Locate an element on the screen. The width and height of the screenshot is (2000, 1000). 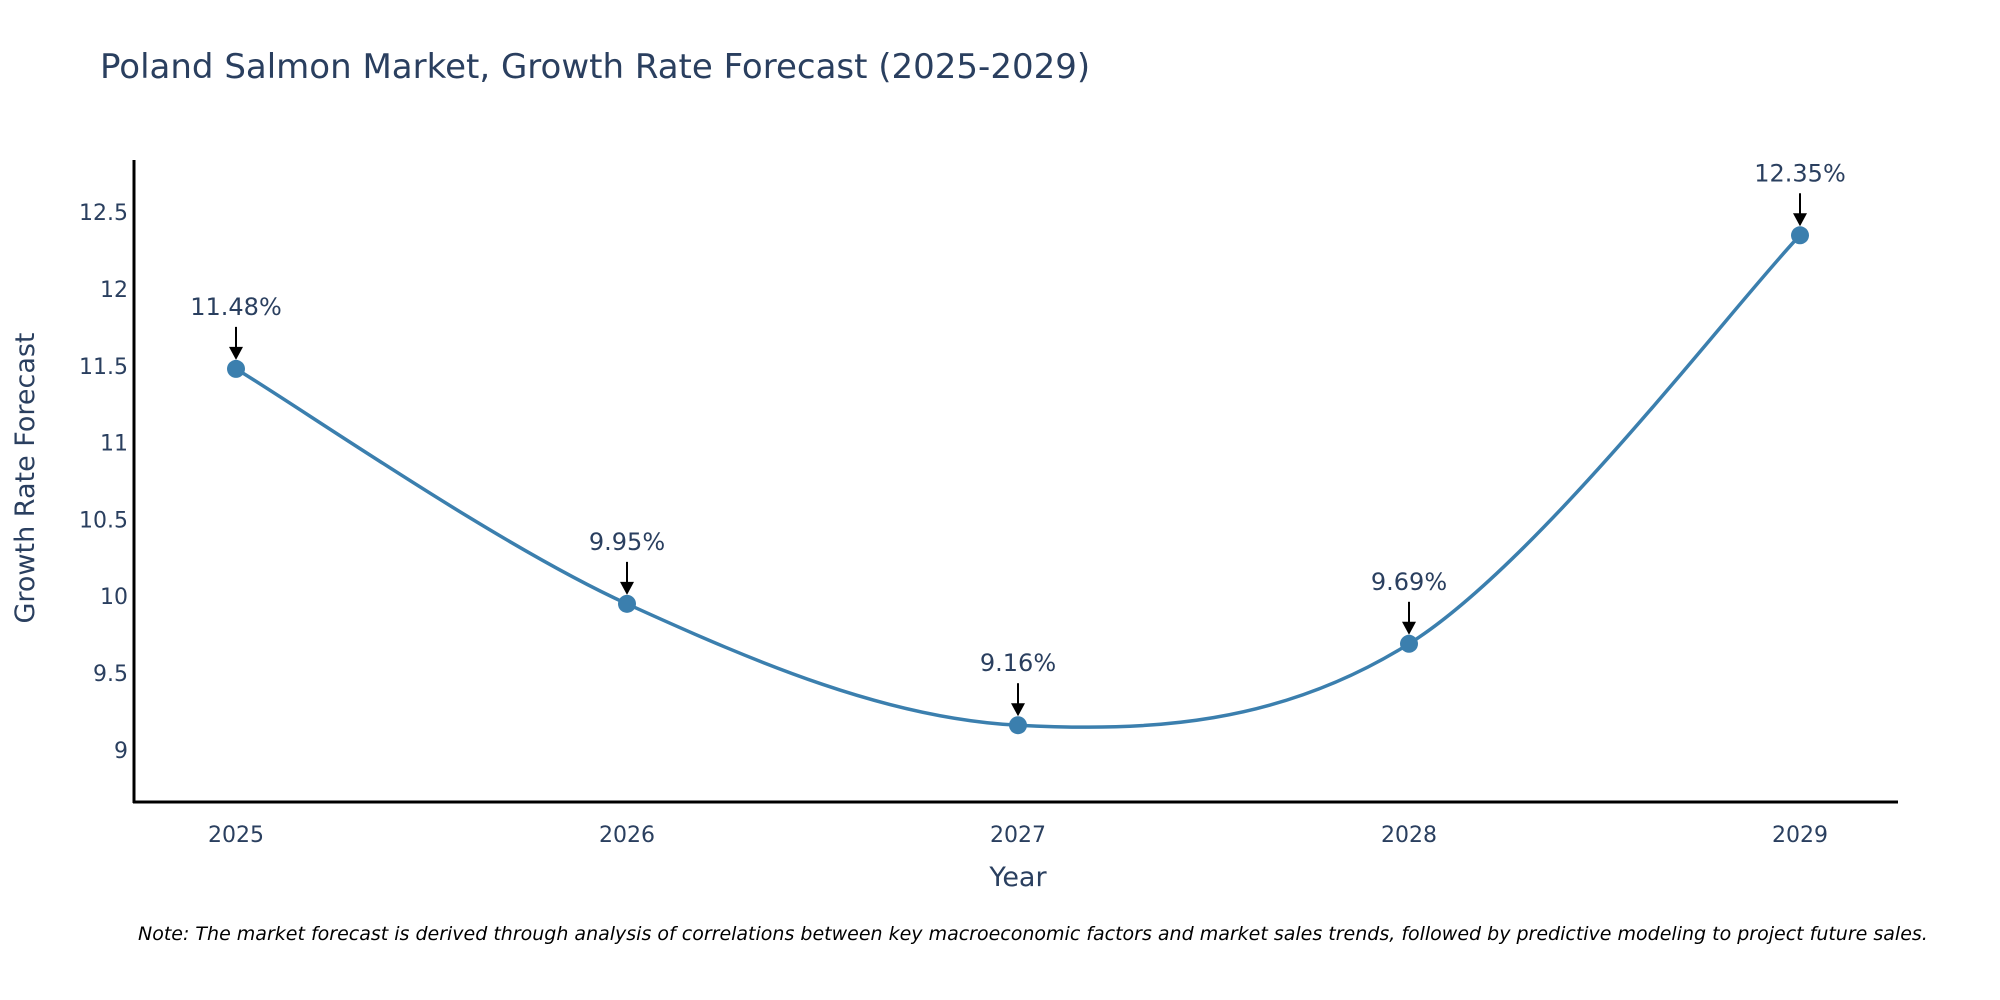
x-tick-label: 2029 is located at coordinates (1800, 835).